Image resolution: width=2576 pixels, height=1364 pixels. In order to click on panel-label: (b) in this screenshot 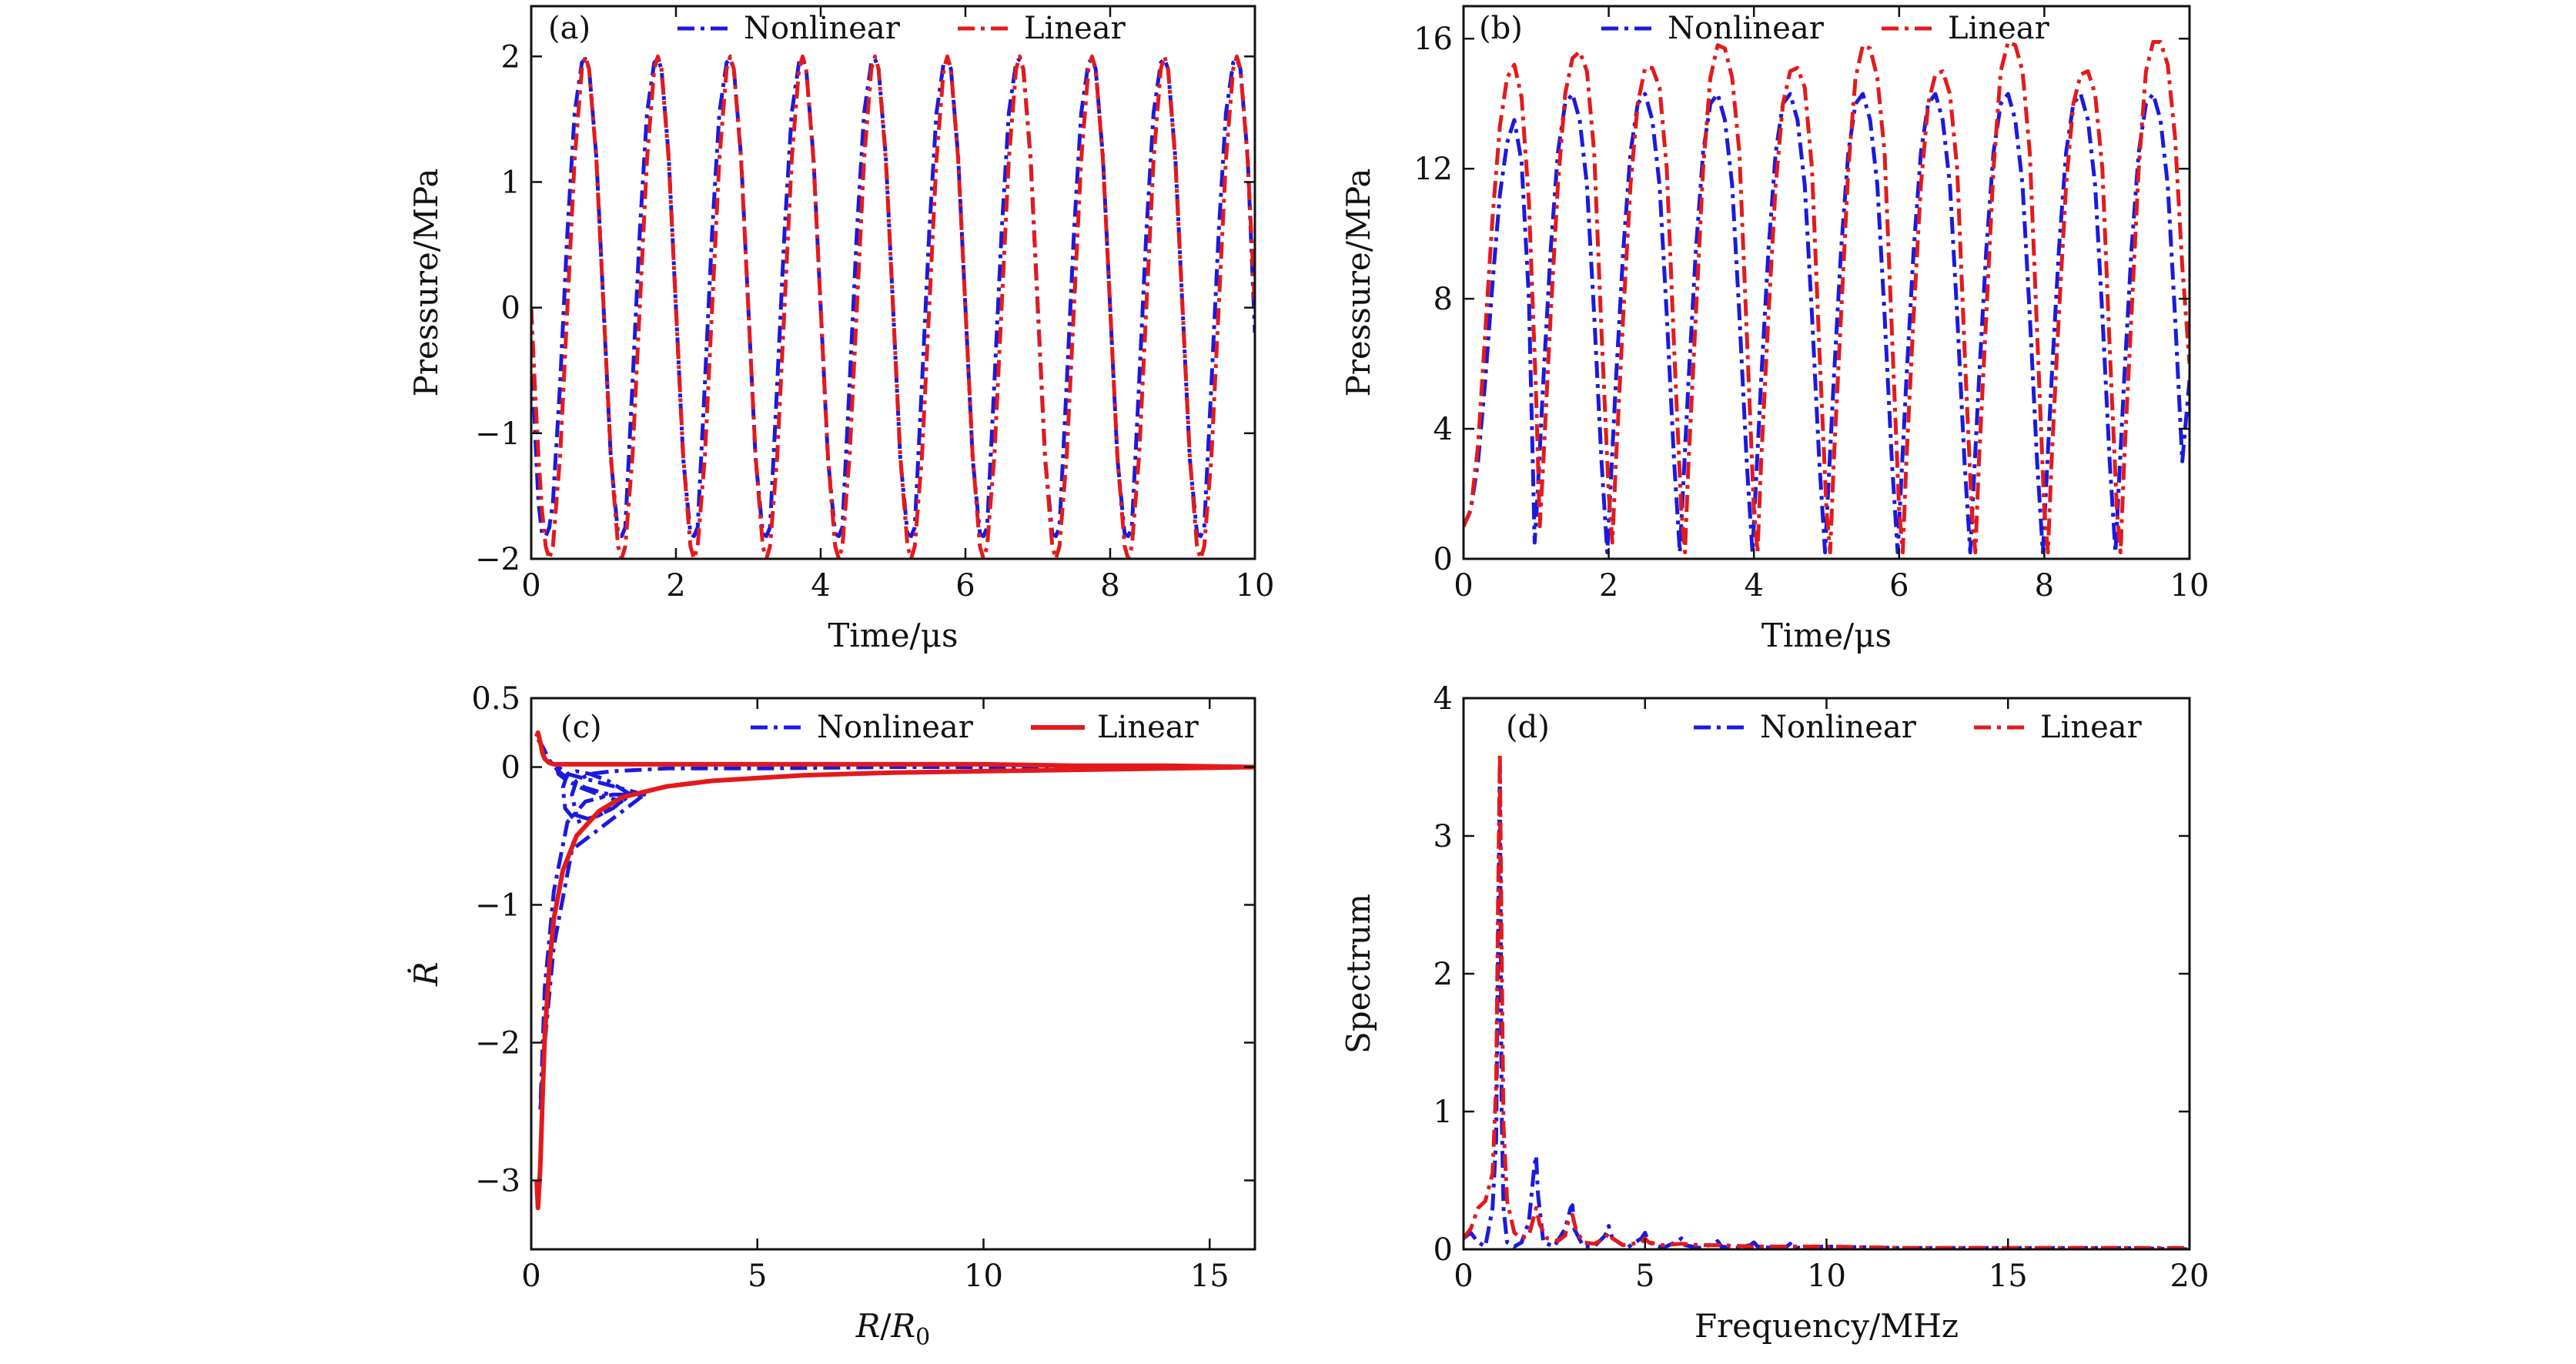, I will do `click(1501, 28)`.